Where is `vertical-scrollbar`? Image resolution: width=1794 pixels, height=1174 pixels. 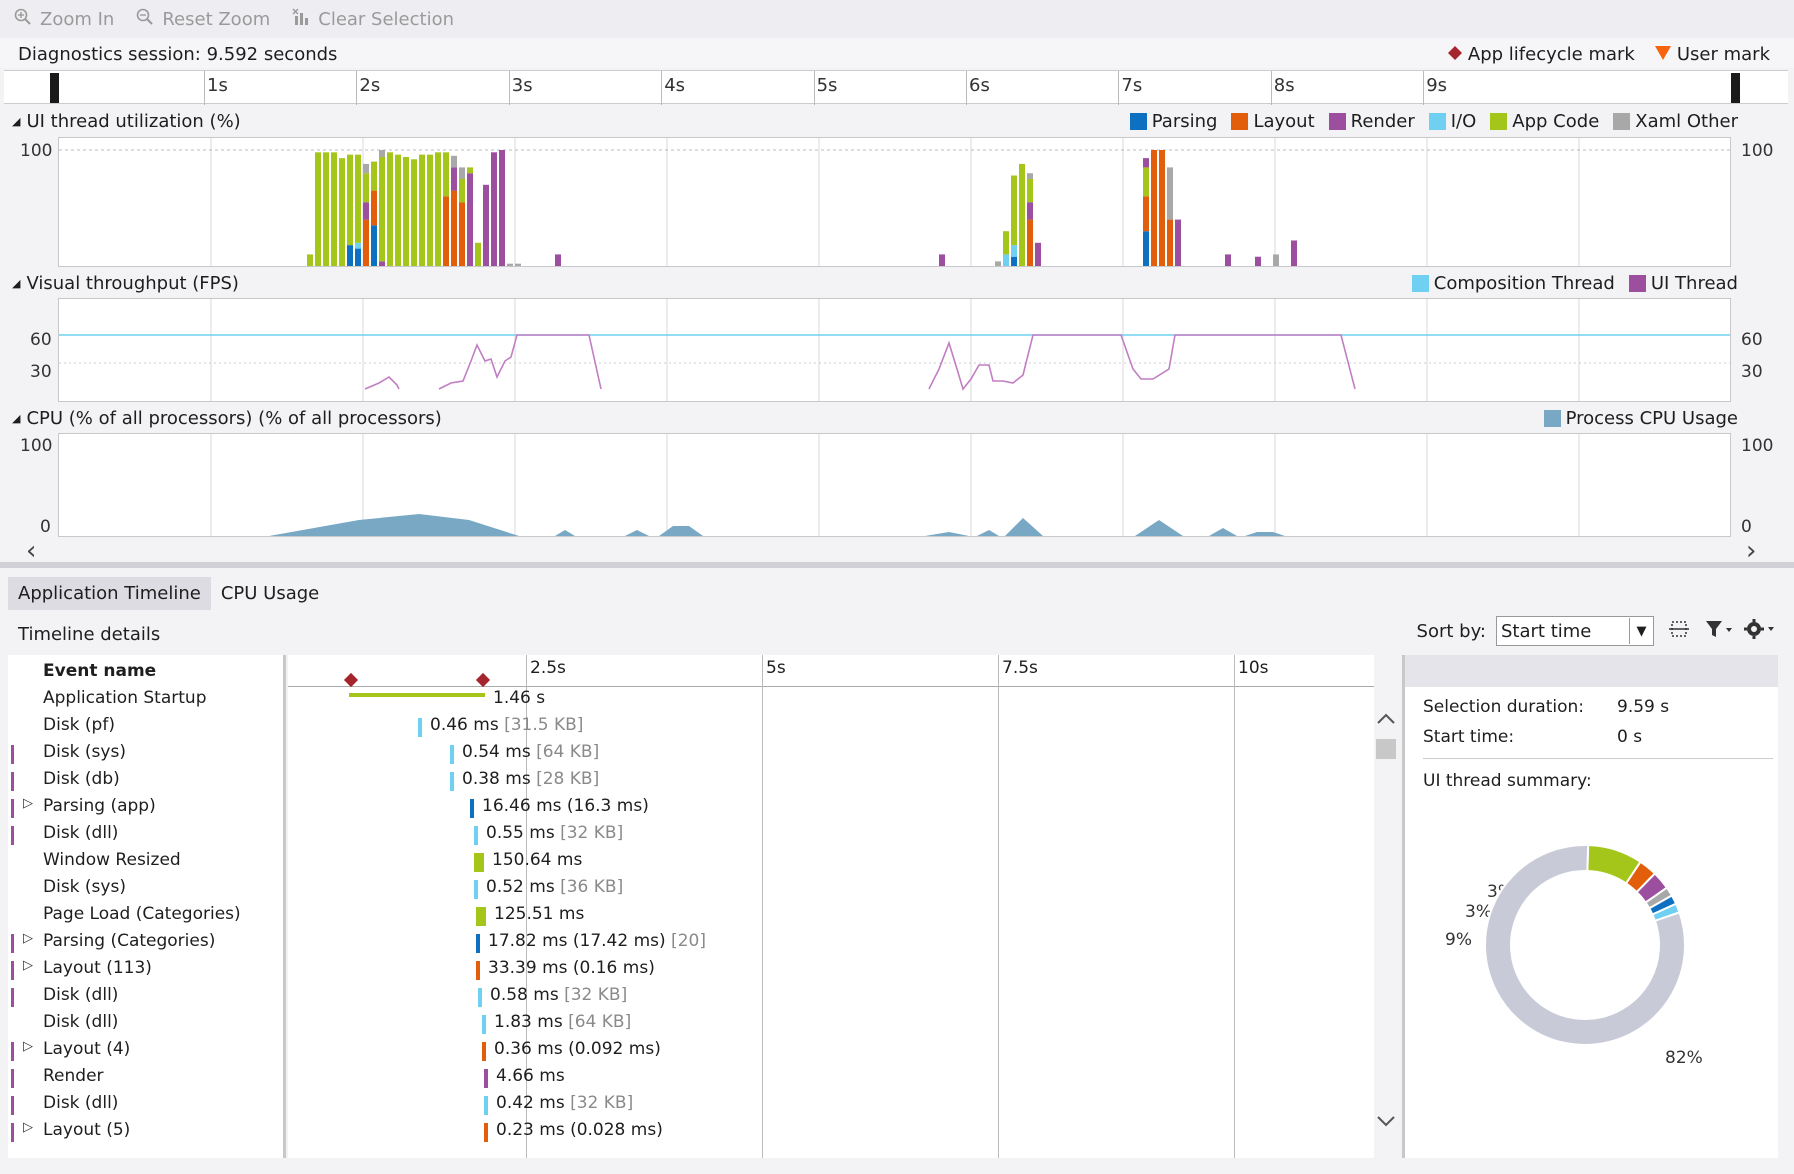
vertical-scrollbar is located at coordinates (1386, 920).